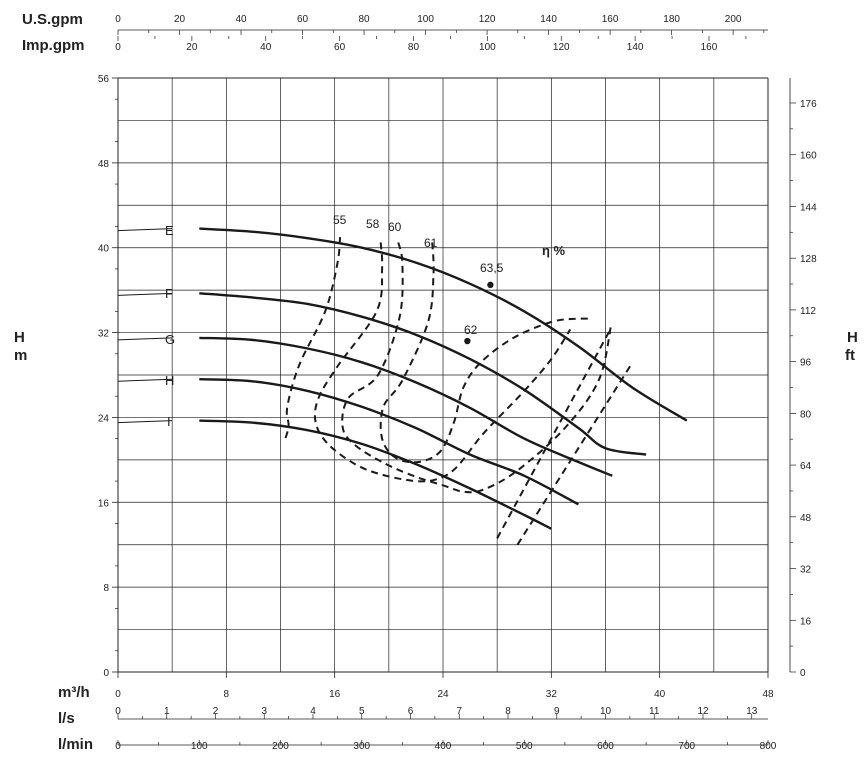  Describe the element at coordinates (808, 259) in the screenshot. I see `head-ft-tick-label: 128` at that location.